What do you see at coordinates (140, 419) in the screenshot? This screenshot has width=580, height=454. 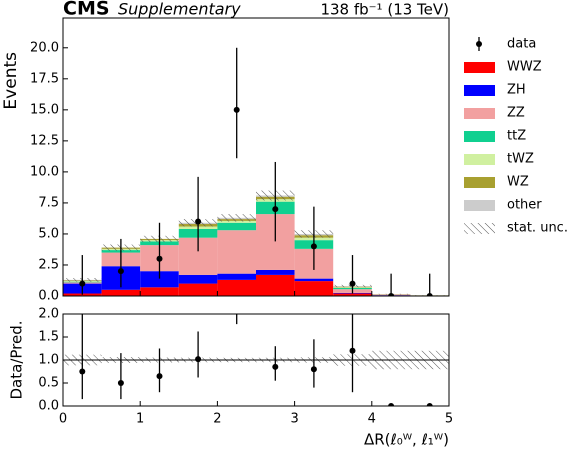 I see `x-tick-label: 1` at bounding box center [140, 419].